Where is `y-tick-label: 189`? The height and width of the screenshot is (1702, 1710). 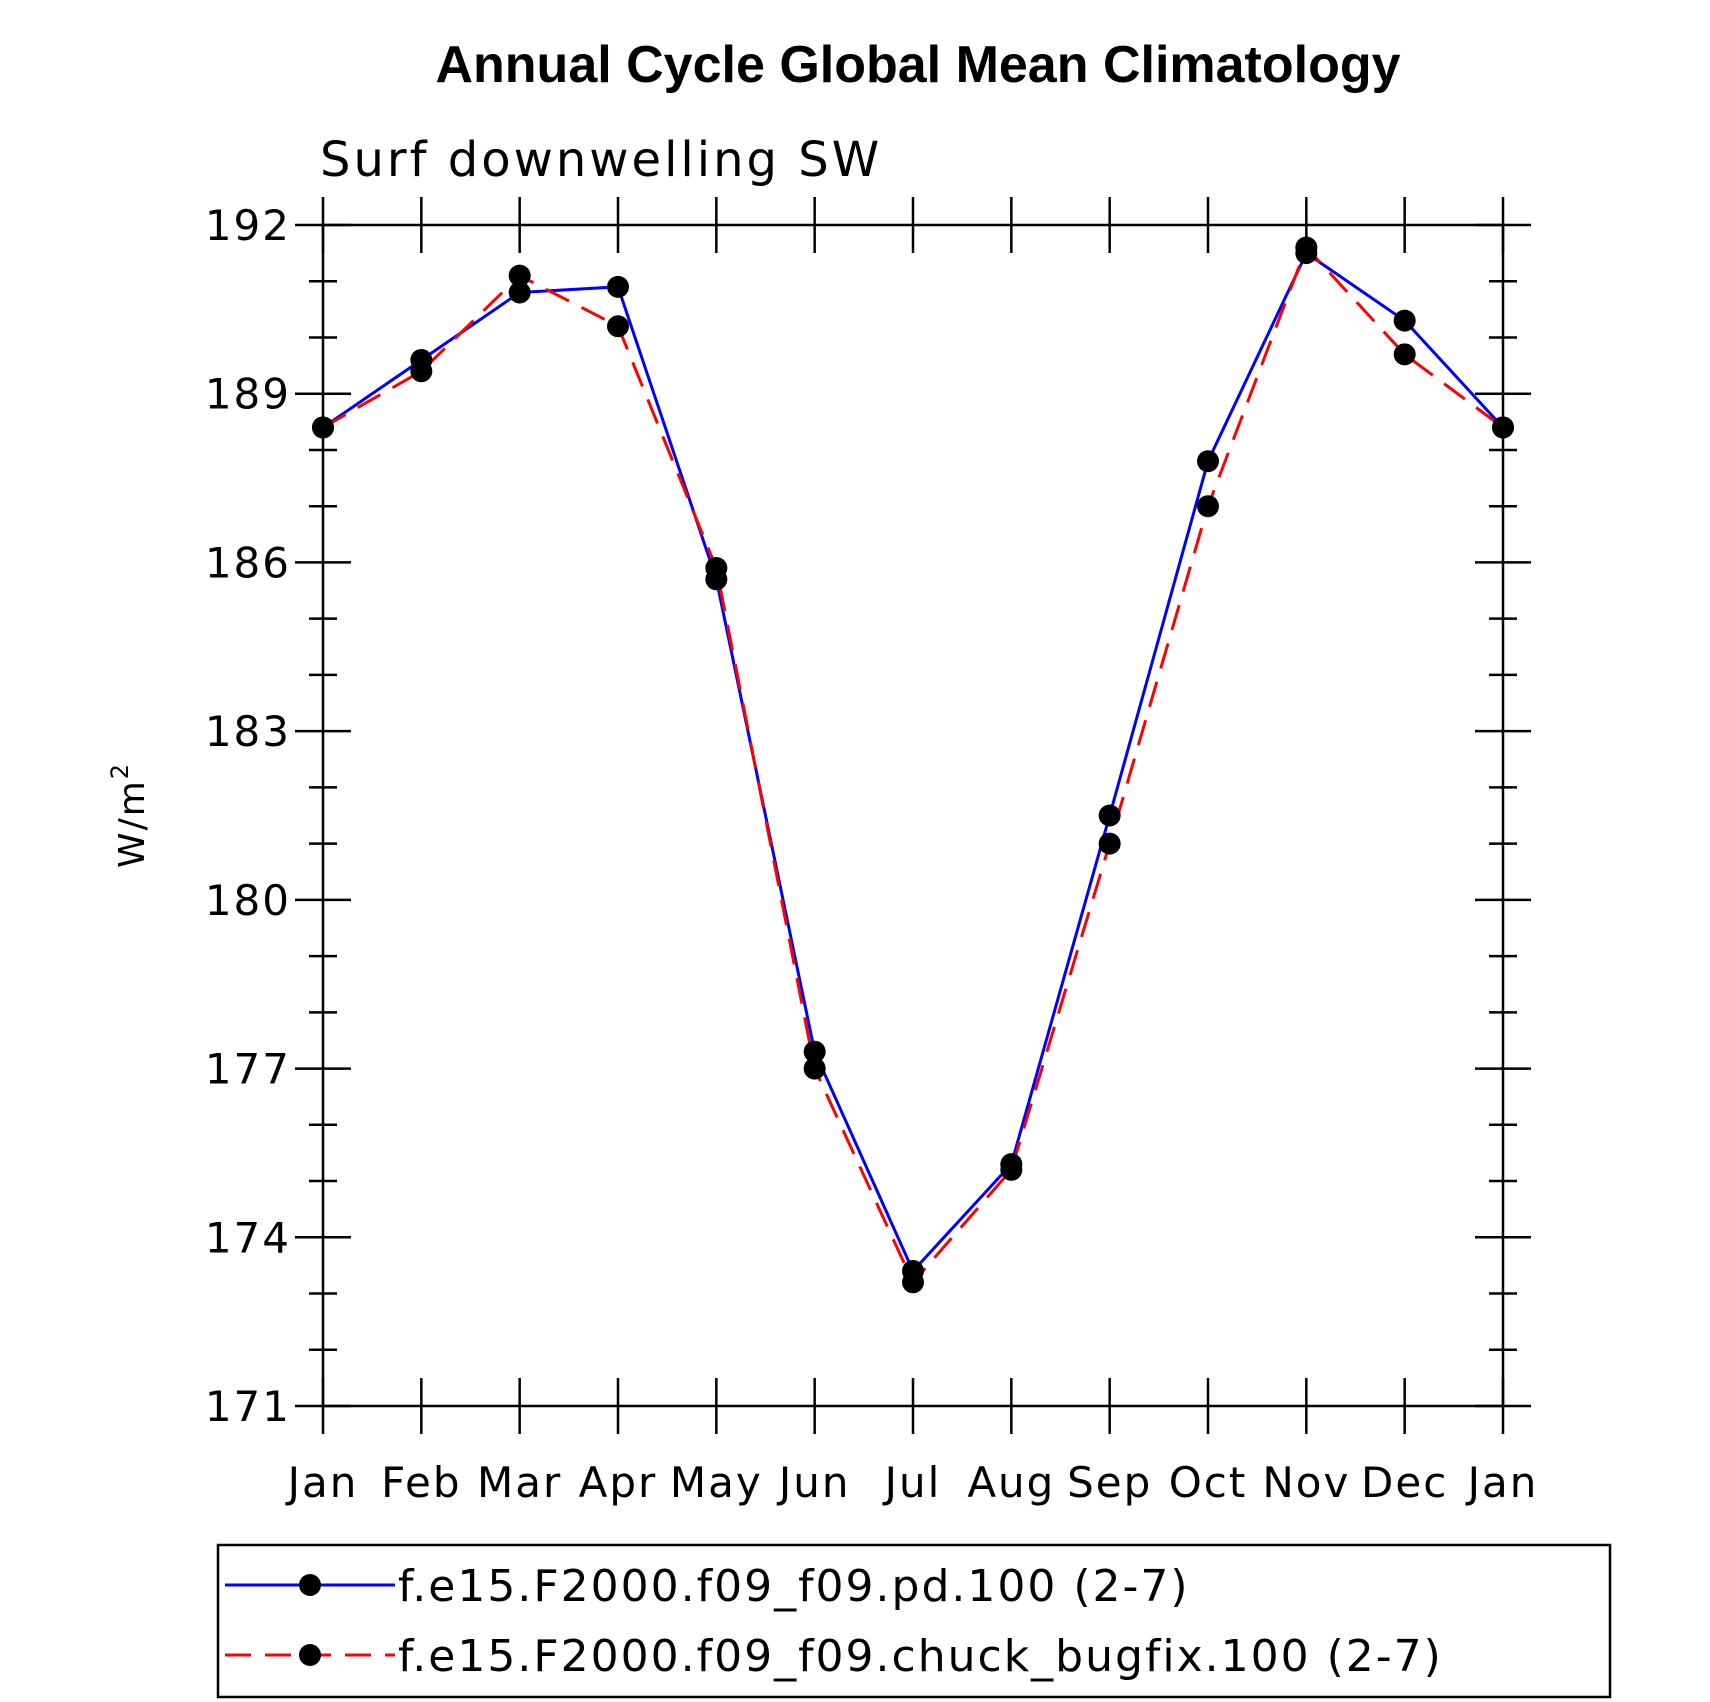 y-tick-label: 189 is located at coordinates (248, 394).